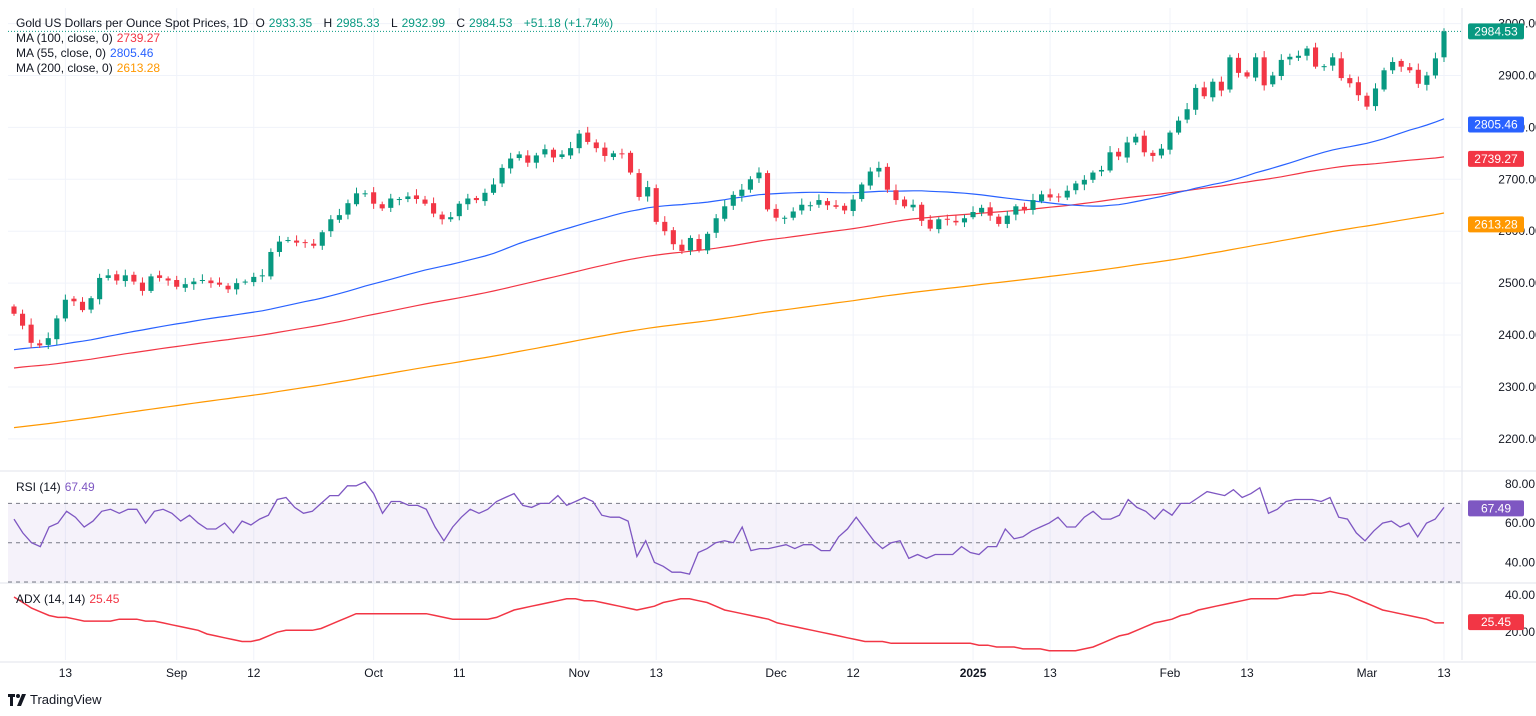  Describe the element at coordinates (1496, 508) in the screenshot. I see `rsi-tag-bg` at that location.